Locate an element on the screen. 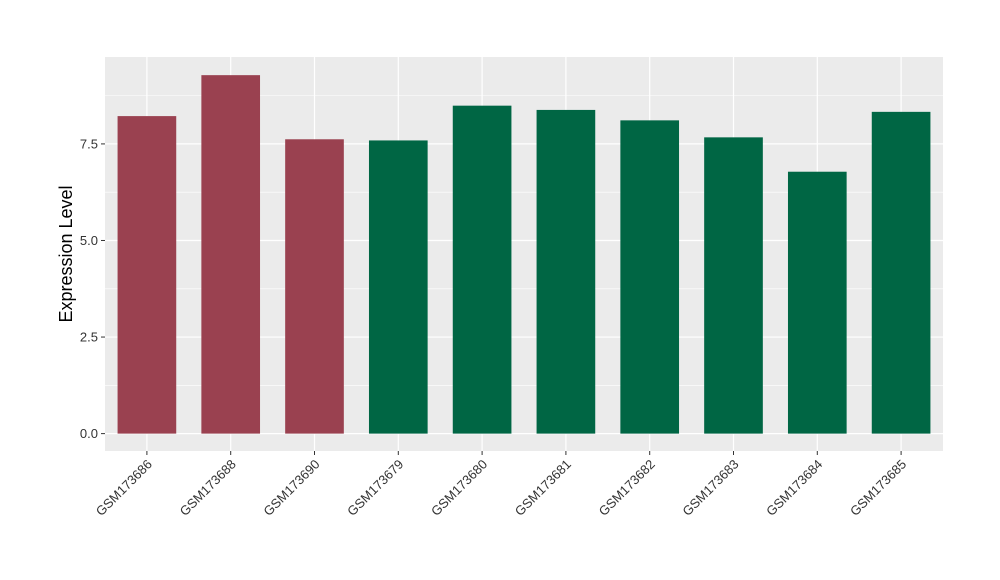 Image resolution: width=1000 pixels, height=580 pixels. x-tick-label: GSM173680 is located at coordinates (459, 488).